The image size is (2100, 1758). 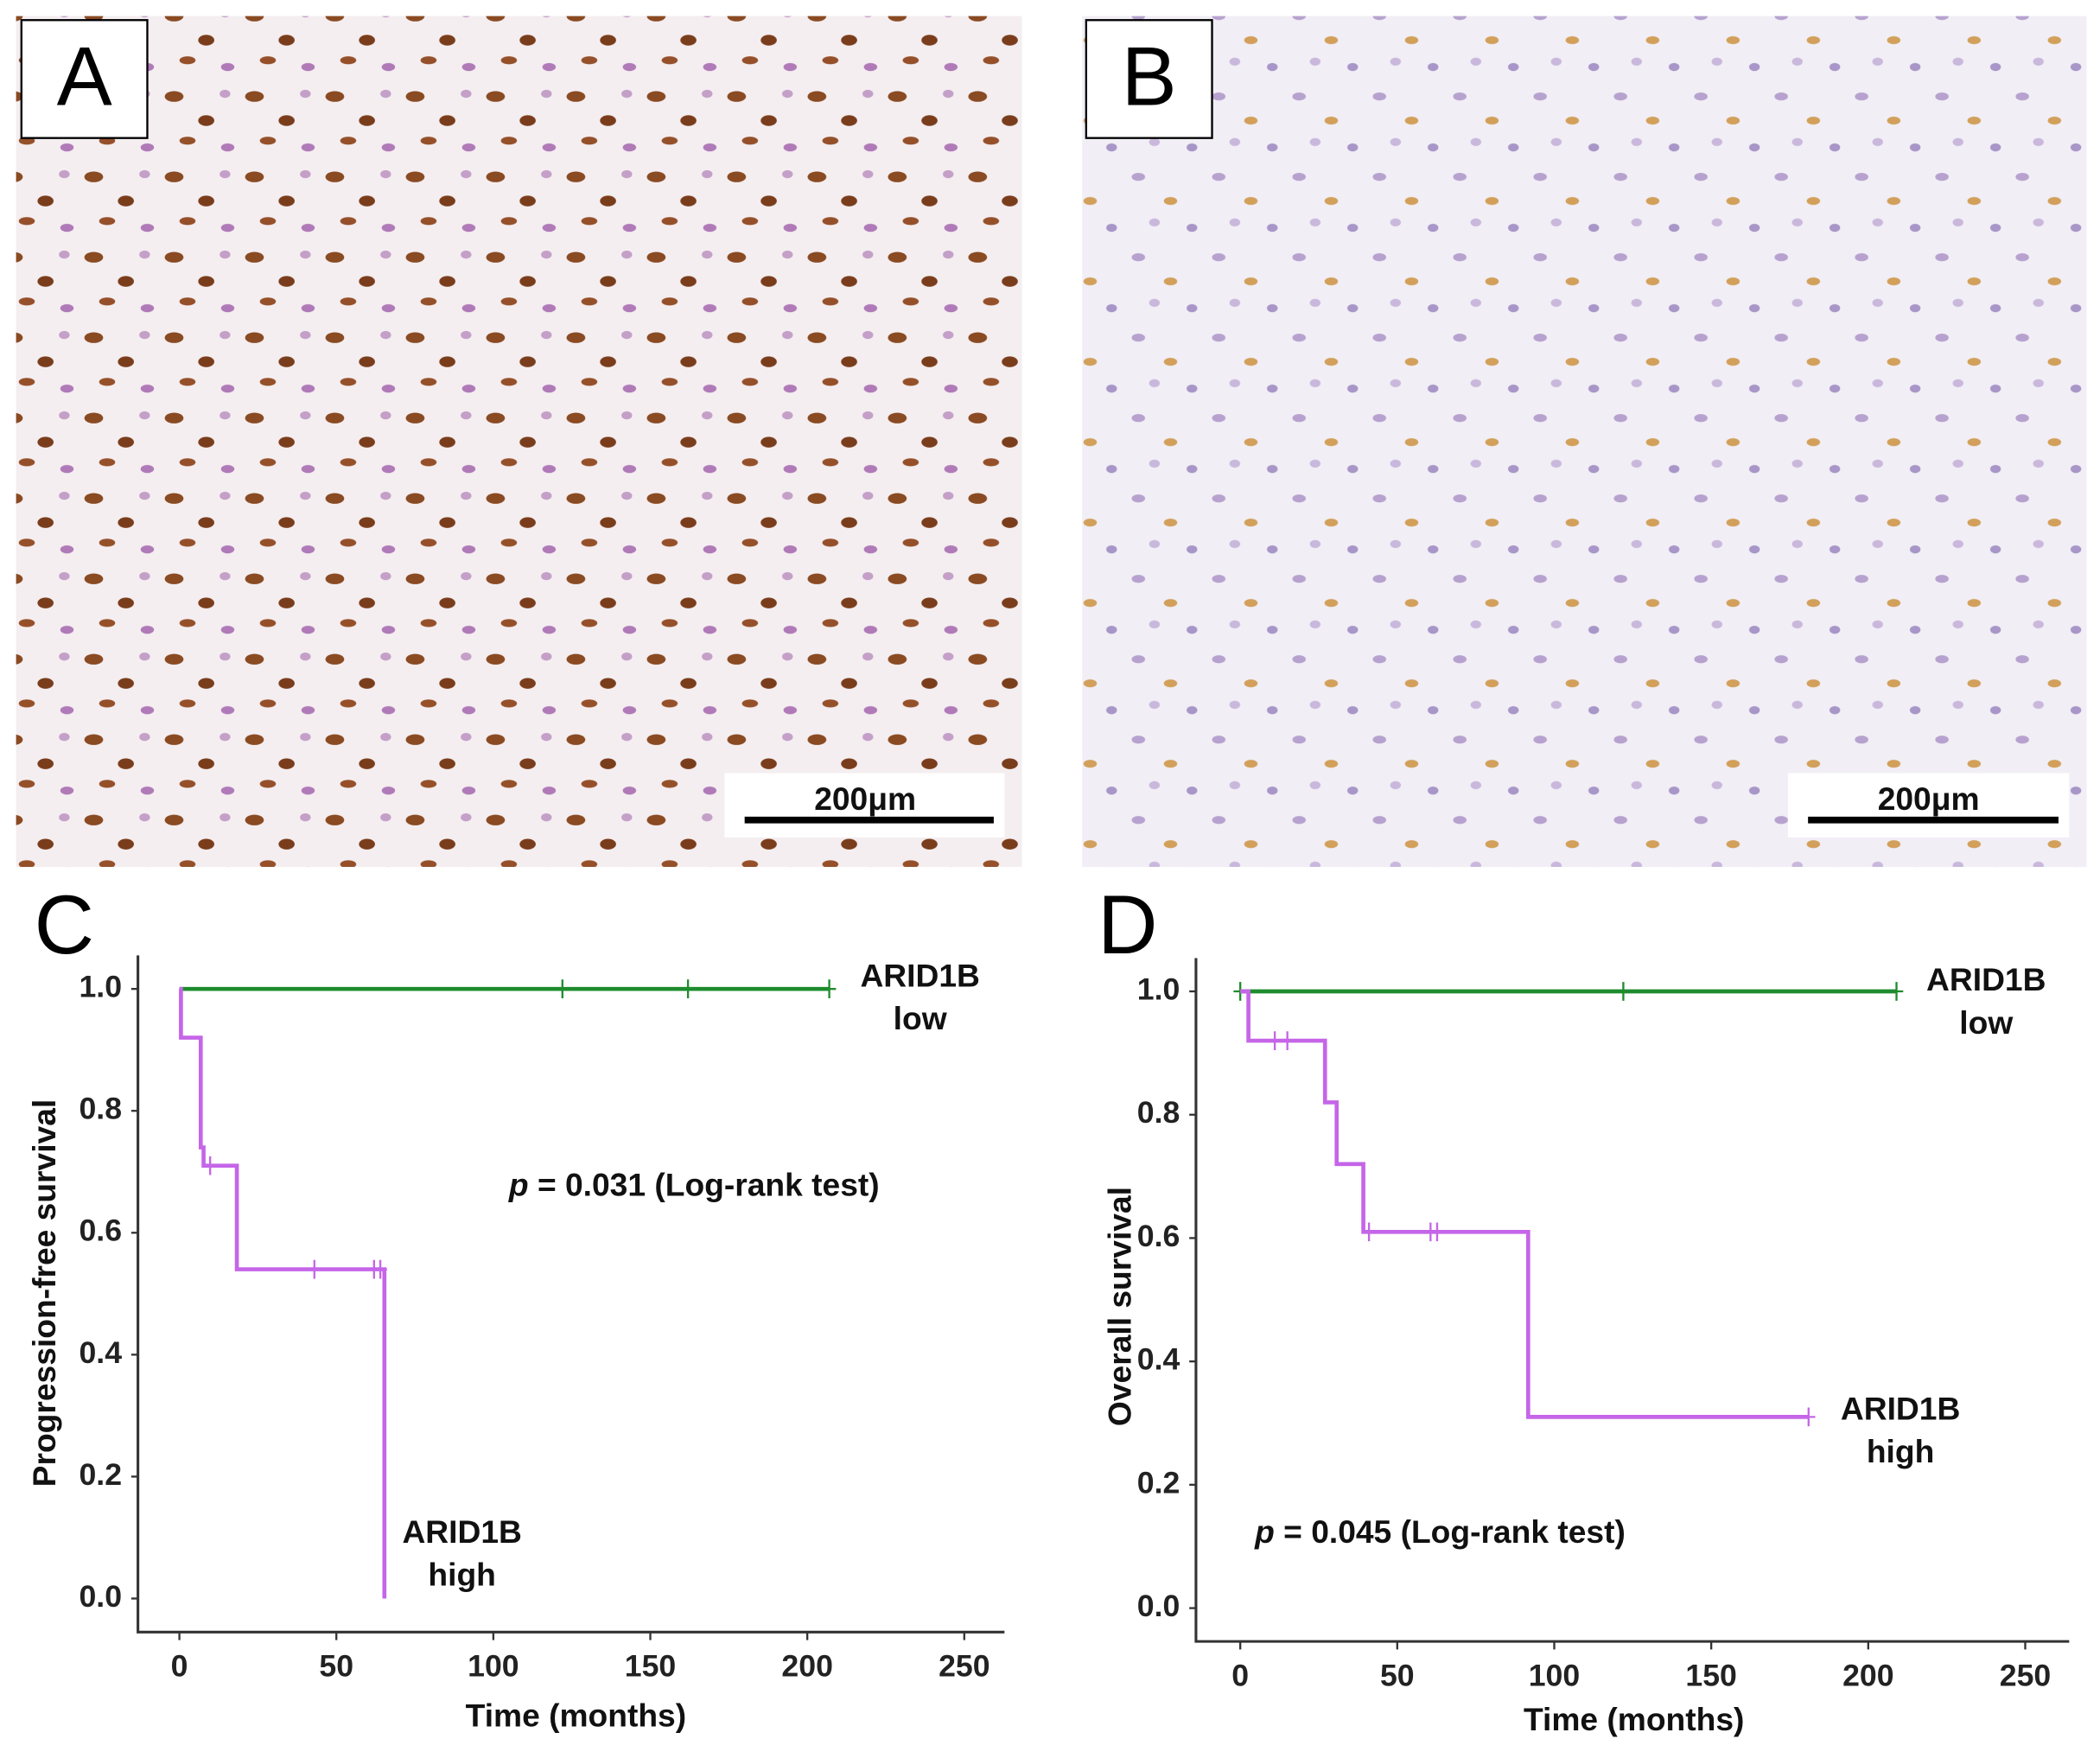 I want to click on panel-label: B, so click(x=1149, y=76).